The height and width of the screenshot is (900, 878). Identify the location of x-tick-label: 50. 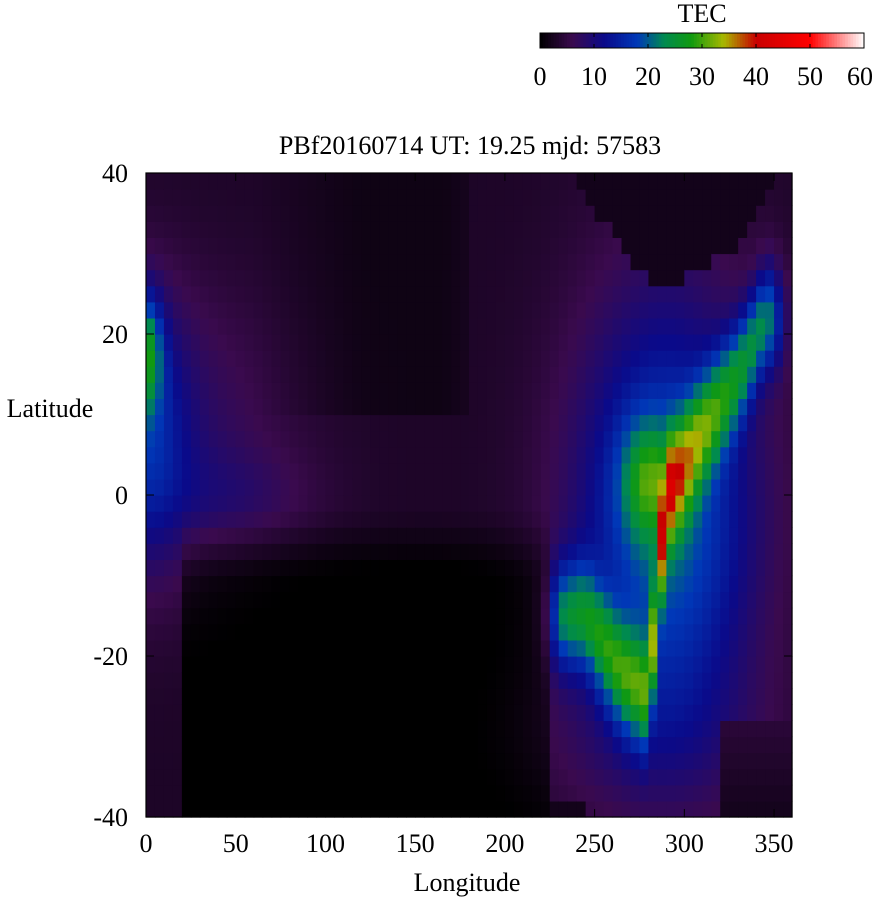
(236, 843).